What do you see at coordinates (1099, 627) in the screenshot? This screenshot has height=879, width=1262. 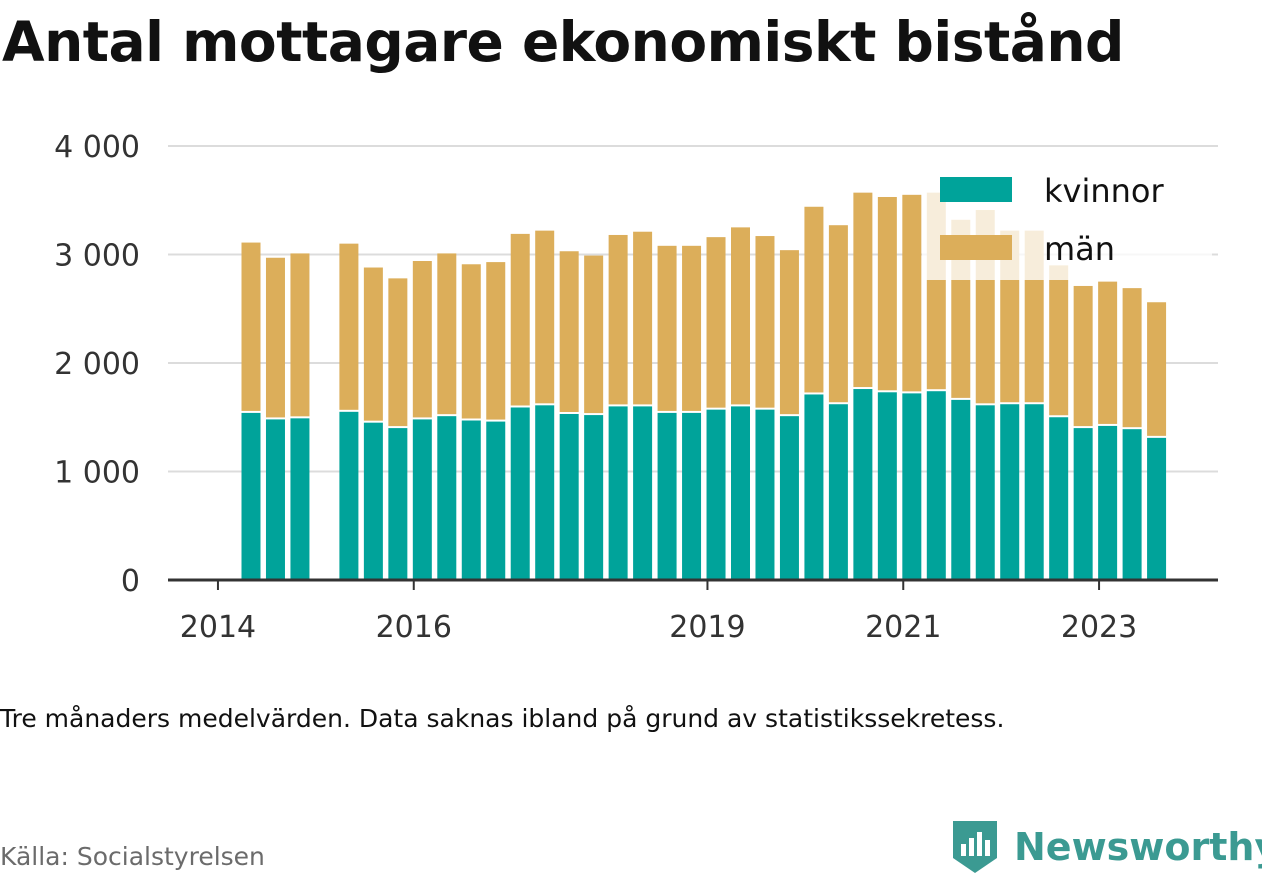 I see `x-tick-label: 2023` at bounding box center [1099, 627].